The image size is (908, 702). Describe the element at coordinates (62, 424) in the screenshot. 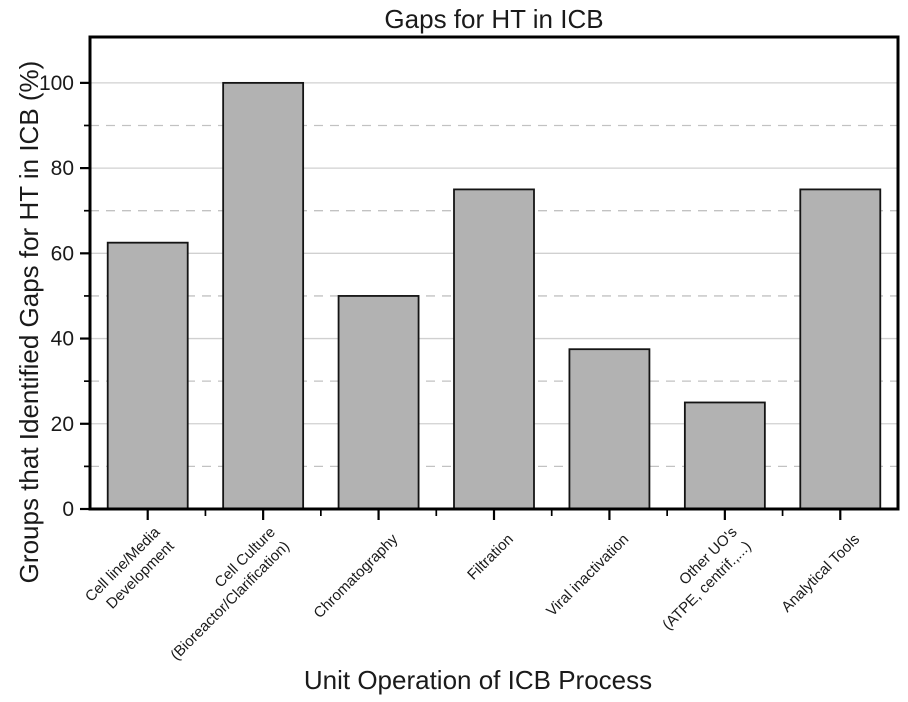

I see `y-tick-label: 20` at that location.